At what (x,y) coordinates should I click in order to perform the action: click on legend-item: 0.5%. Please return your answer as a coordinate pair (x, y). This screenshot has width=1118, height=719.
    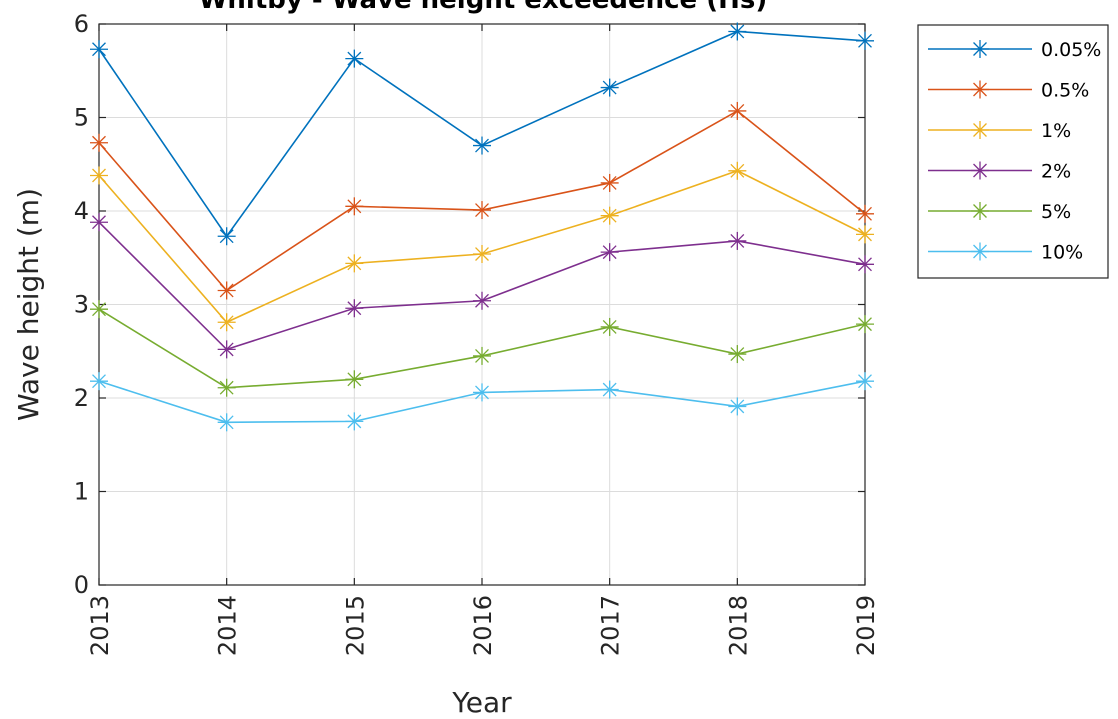
    Looking at the image, I should click on (1008, 91).